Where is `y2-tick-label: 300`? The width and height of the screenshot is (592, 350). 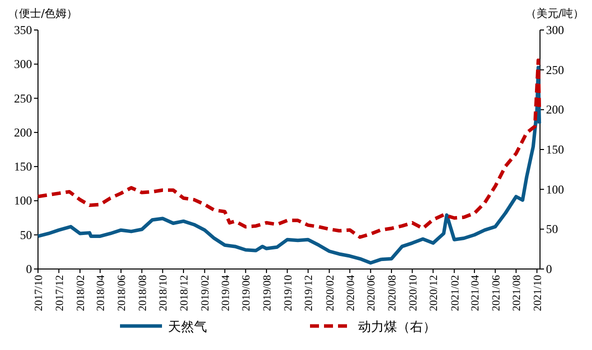
y2-tick-label: 300 is located at coordinates (555, 30).